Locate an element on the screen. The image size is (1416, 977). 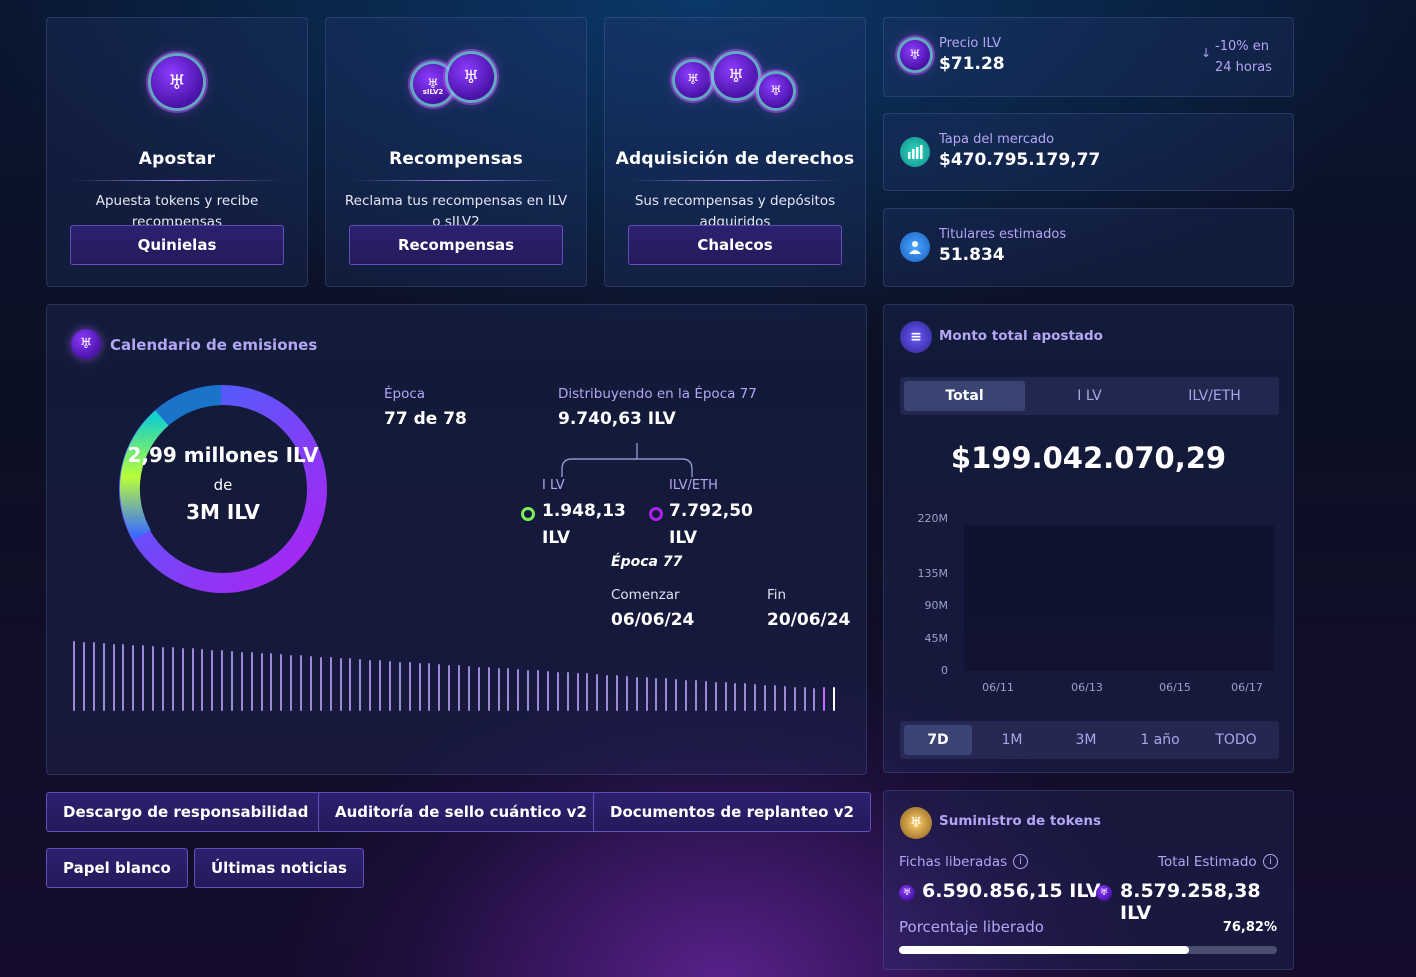
range-tabs: 7D 1M 3M 1 año TODO is located at coordinates (1089, 740).